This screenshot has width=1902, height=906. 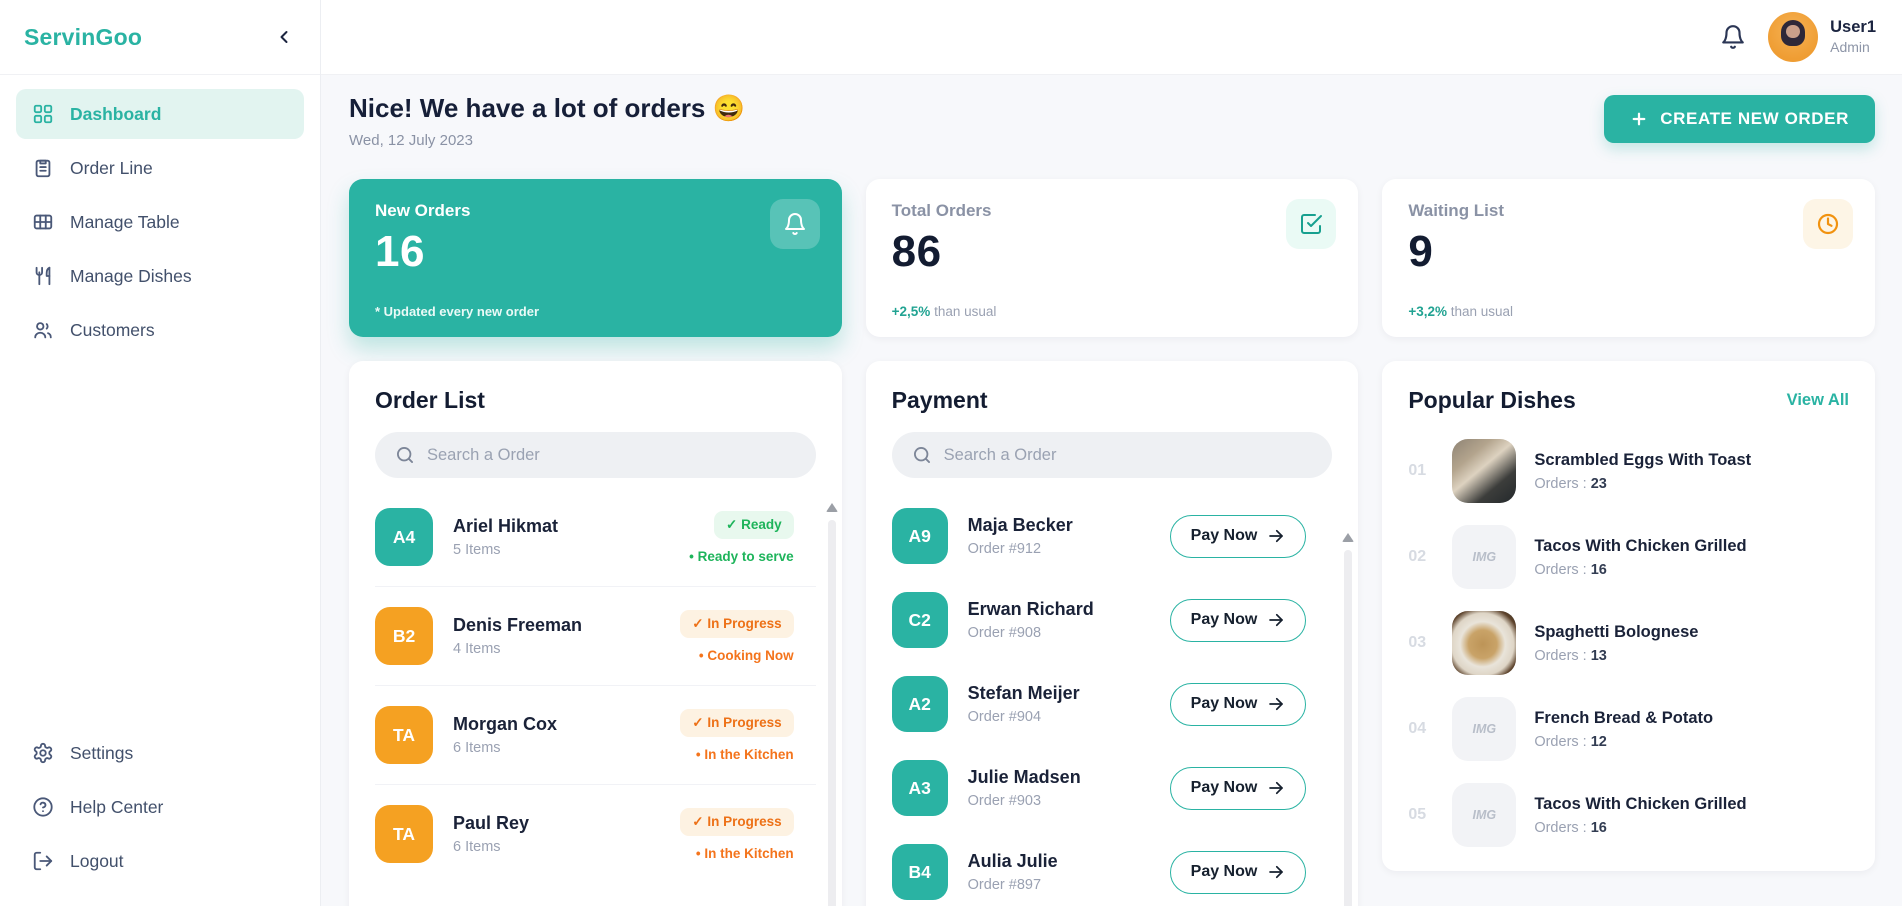 I want to click on dish-orders: Orders : 23, so click(x=1570, y=483).